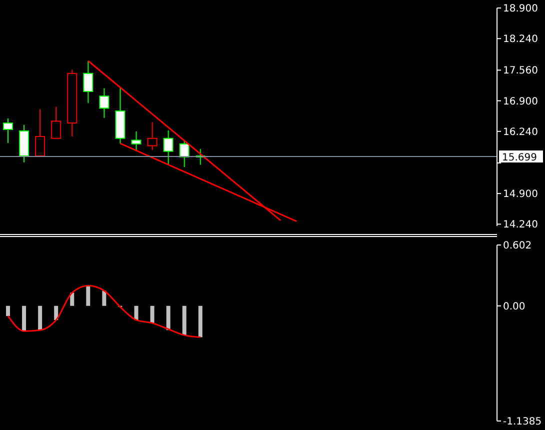 Image resolution: width=545 pixels, height=430 pixels. What do you see at coordinates (522, 422) in the screenshot?
I see `y-tick-label: -1.1385` at bounding box center [522, 422].